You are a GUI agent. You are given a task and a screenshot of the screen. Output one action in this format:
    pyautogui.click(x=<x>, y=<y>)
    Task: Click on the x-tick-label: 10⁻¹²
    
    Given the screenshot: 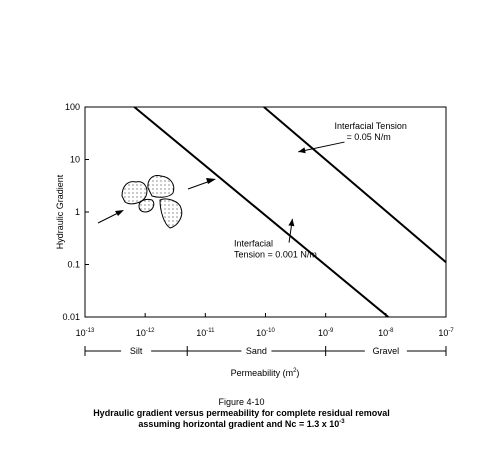 What is the action you would take?
    pyautogui.click(x=145, y=333)
    